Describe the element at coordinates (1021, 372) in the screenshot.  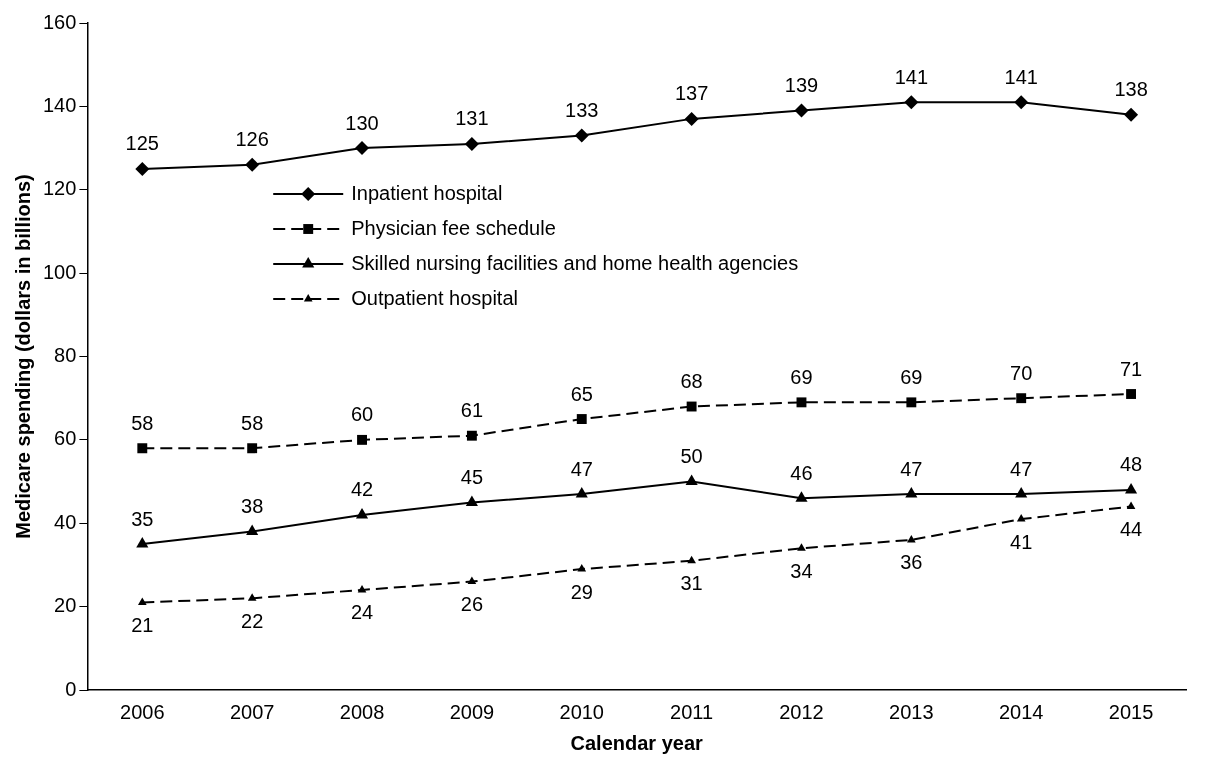
I see `data-label: 70` at that location.